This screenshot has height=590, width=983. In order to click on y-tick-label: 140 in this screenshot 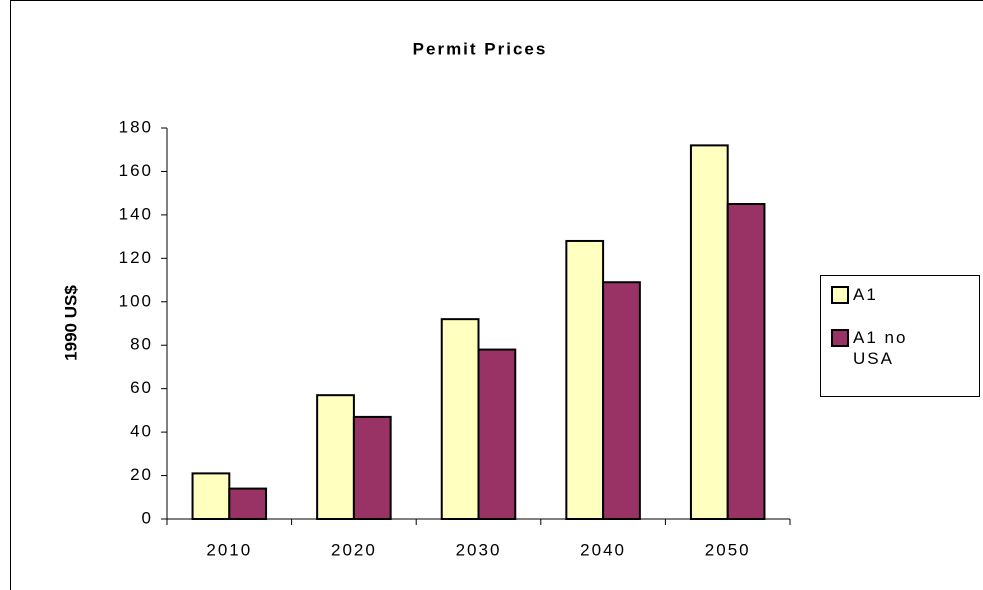, I will do `click(136, 213)`.